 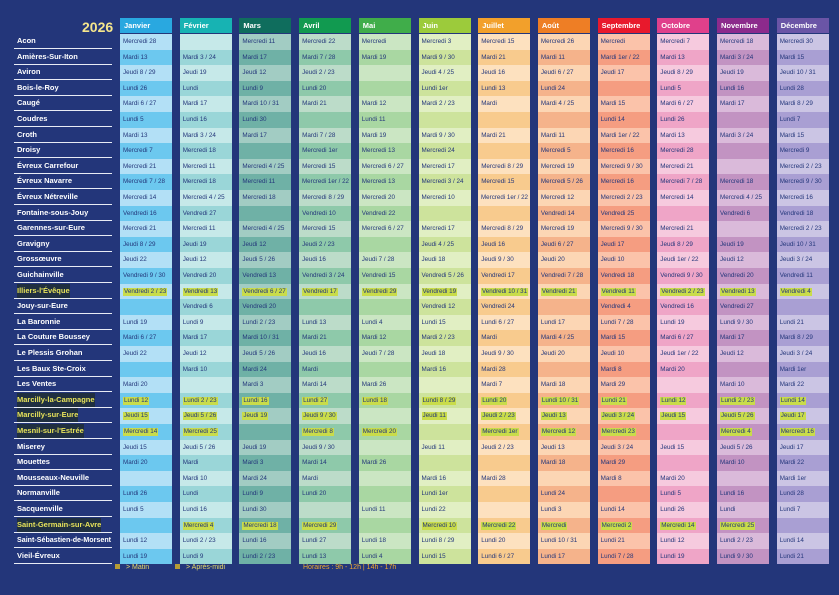 I want to click on collection-date-cell: Mercredi 13, so click(x=384, y=182).